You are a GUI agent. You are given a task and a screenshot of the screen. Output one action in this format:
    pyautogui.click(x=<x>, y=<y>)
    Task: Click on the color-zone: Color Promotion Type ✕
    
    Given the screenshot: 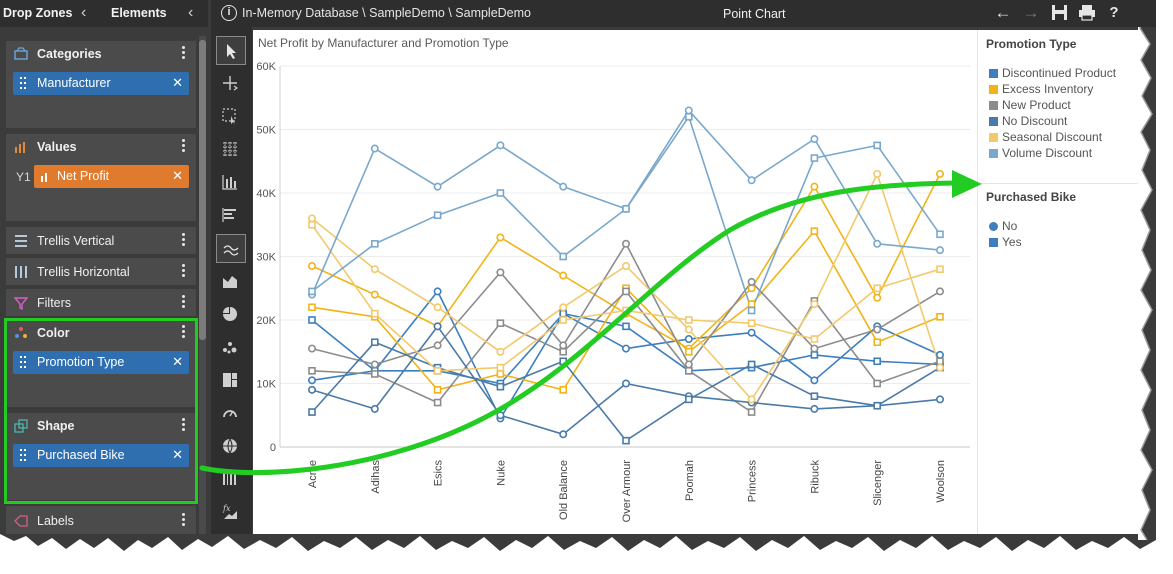 What is the action you would take?
    pyautogui.click(x=101, y=363)
    